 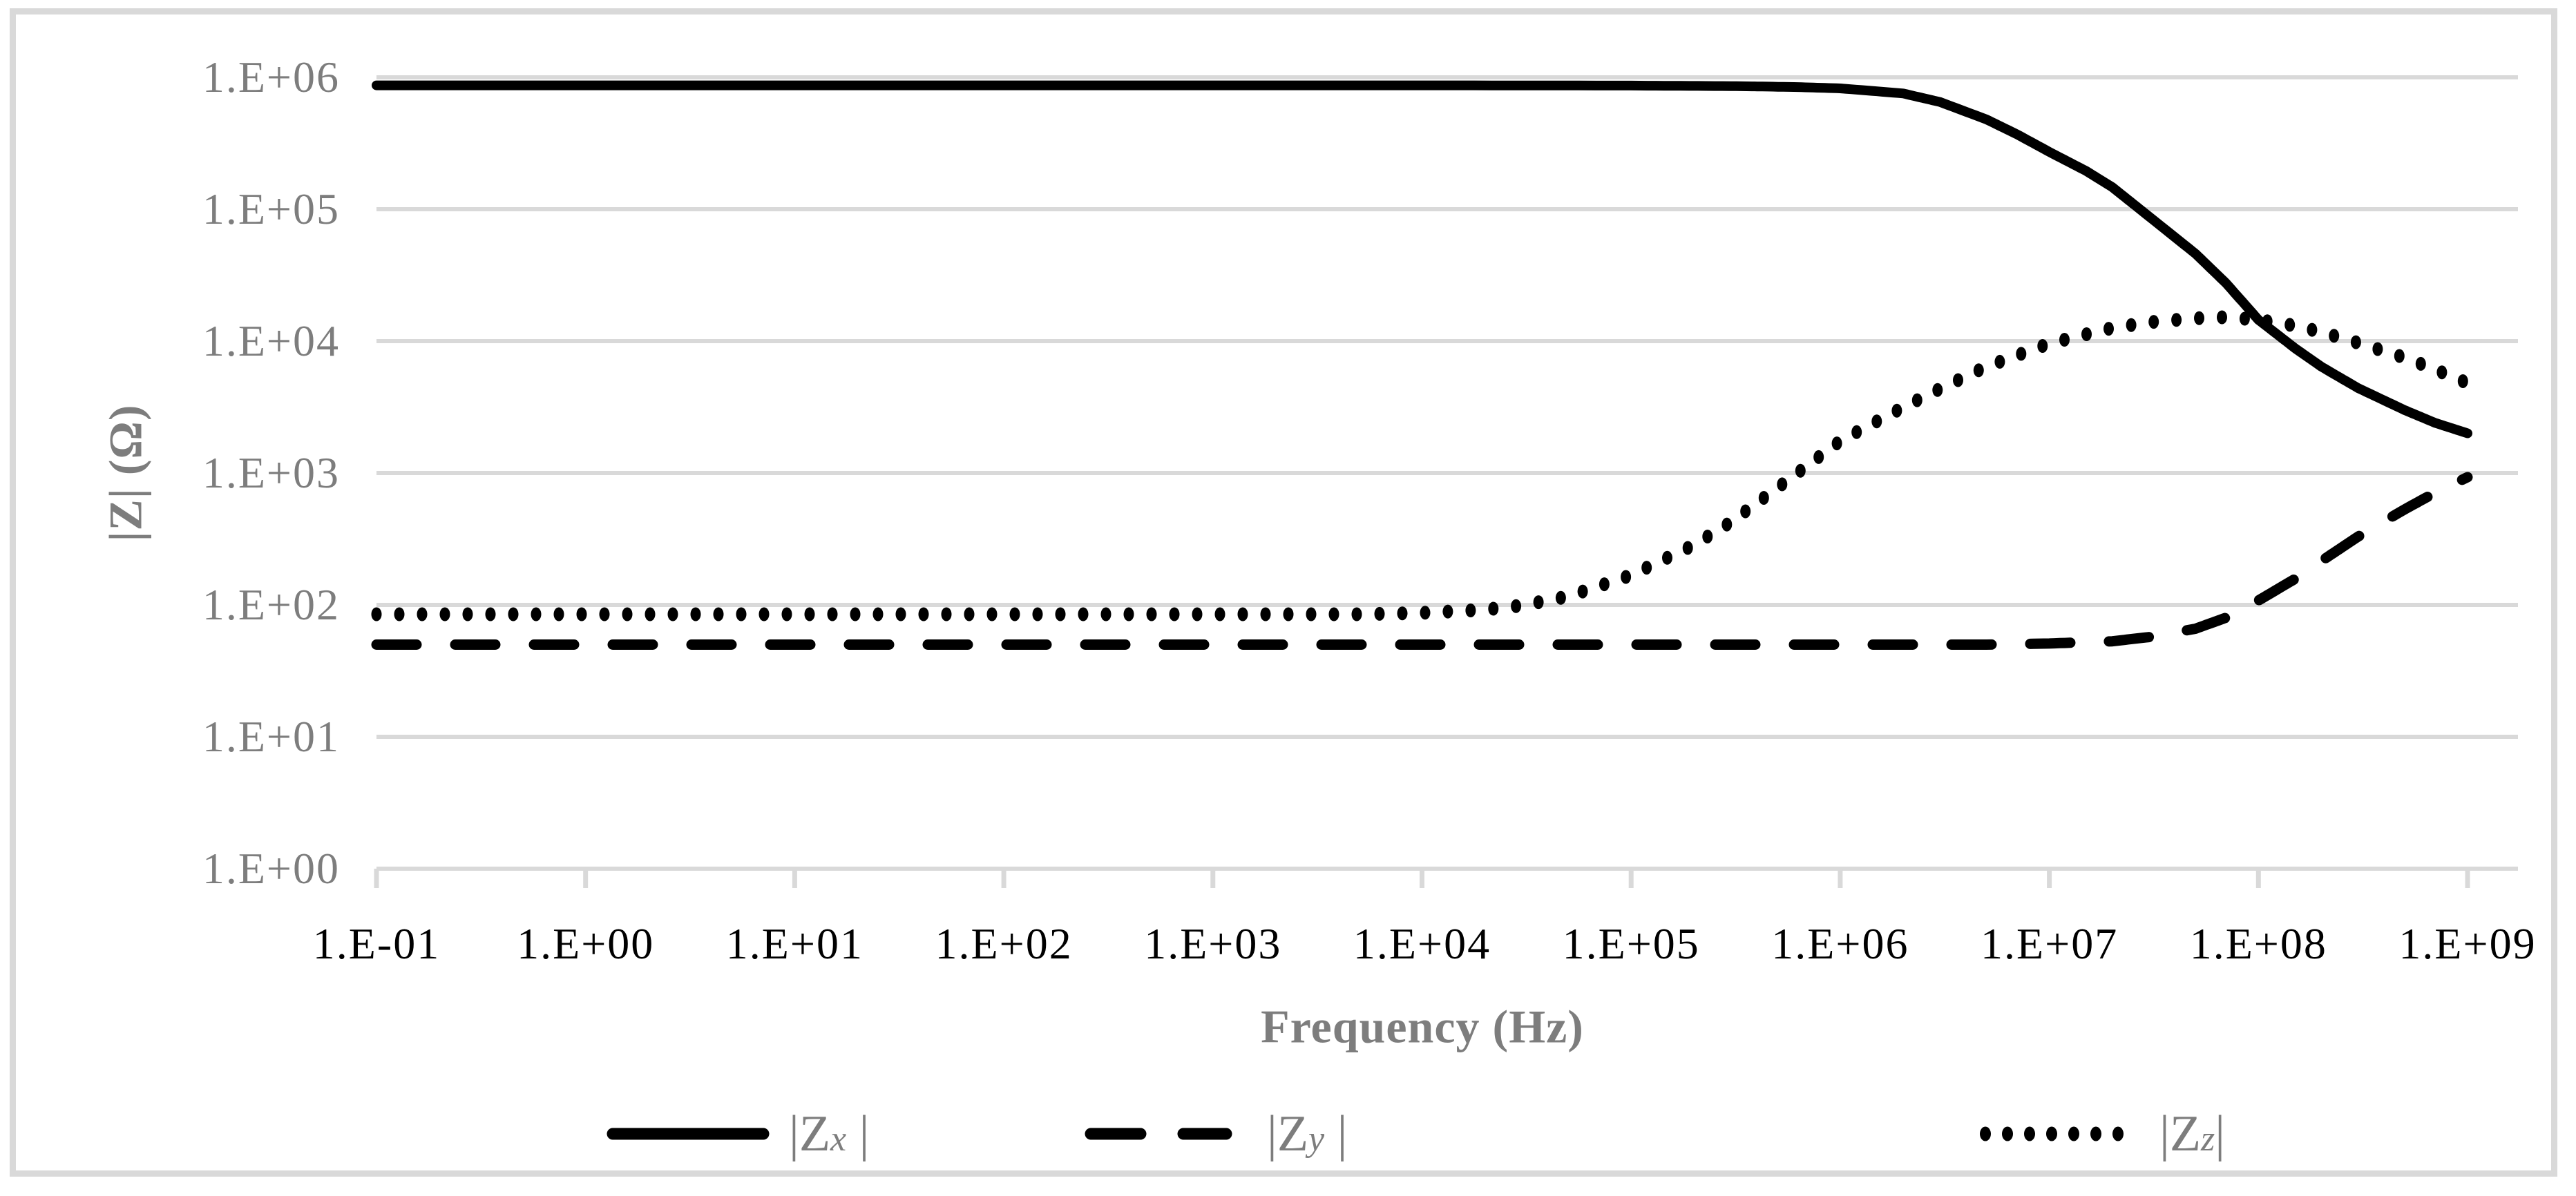 I want to click on x-tick-label: 1.E+07, so click(x=2050, y=943).